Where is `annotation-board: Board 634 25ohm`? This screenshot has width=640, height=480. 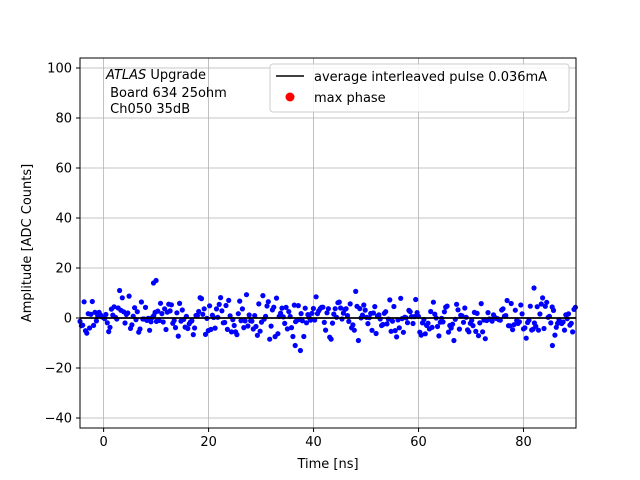
annotation-board: Board 634 25ohm is located at coordinates (166, 93).